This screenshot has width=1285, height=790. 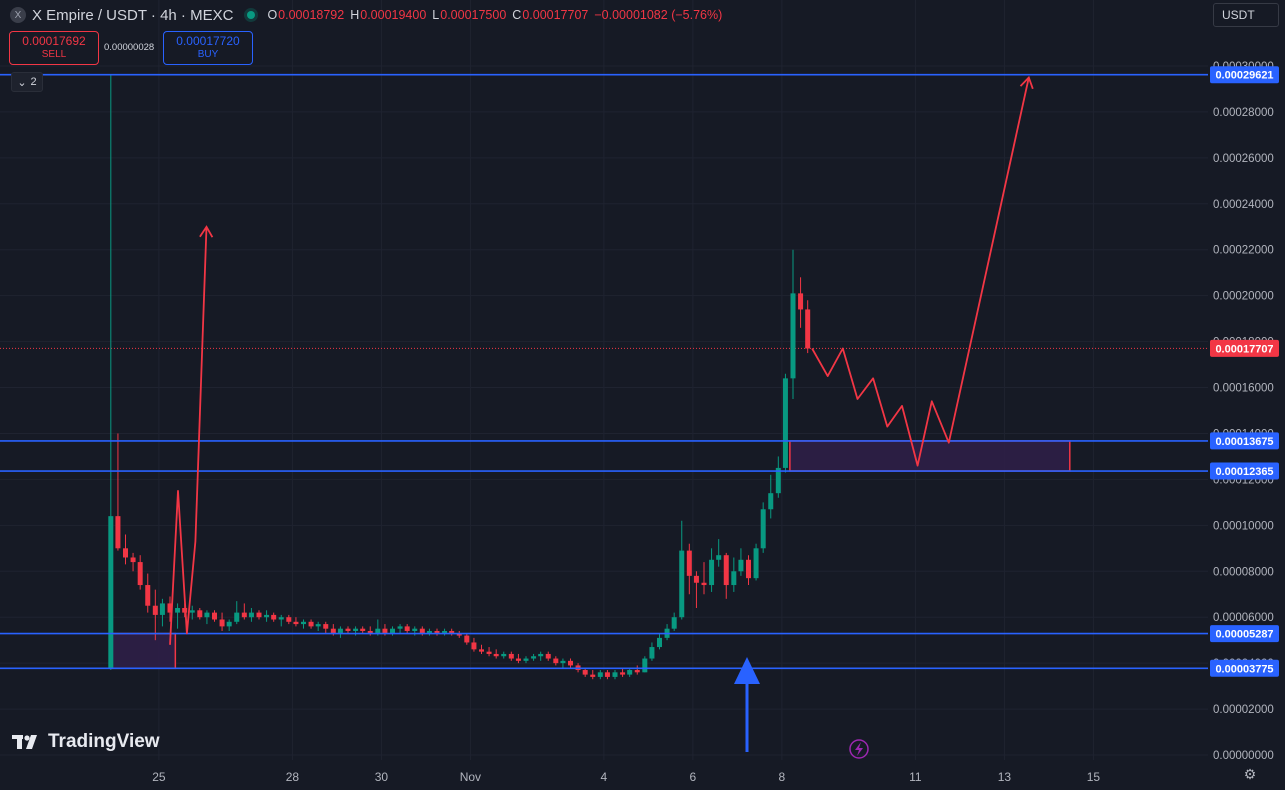 What do you see at coordinates (1244, 471) in the screenshot?
I see `price-label: 0.00012365` at bounding box center [1244, 471].